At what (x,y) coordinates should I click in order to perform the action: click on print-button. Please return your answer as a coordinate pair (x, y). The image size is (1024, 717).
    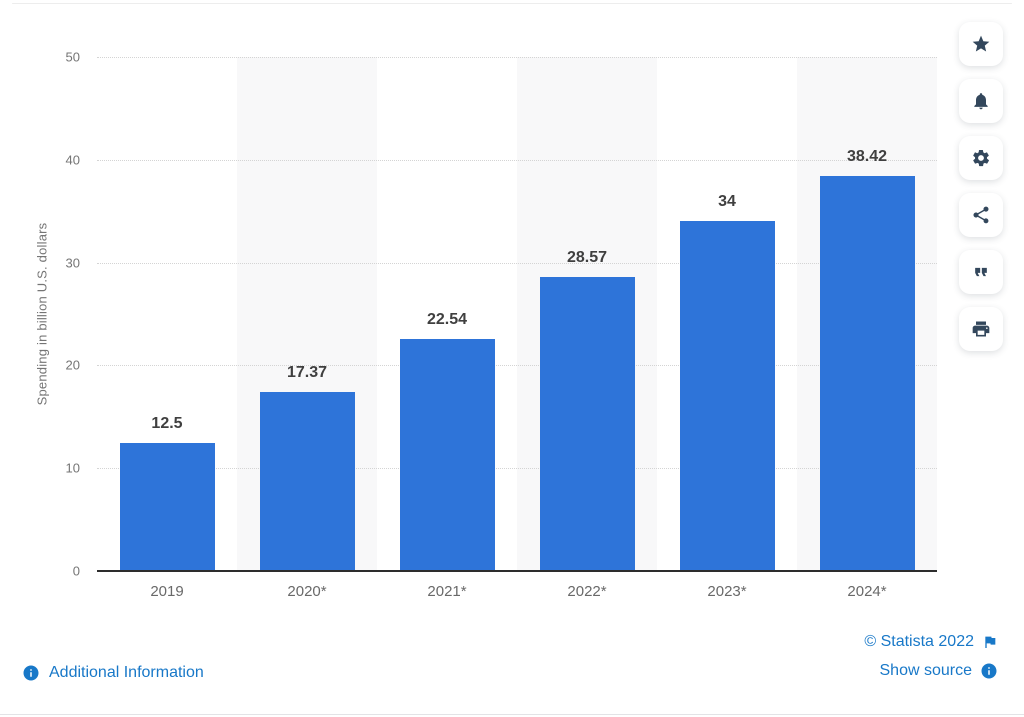
    Looking at the image, I should click on (981, 329).